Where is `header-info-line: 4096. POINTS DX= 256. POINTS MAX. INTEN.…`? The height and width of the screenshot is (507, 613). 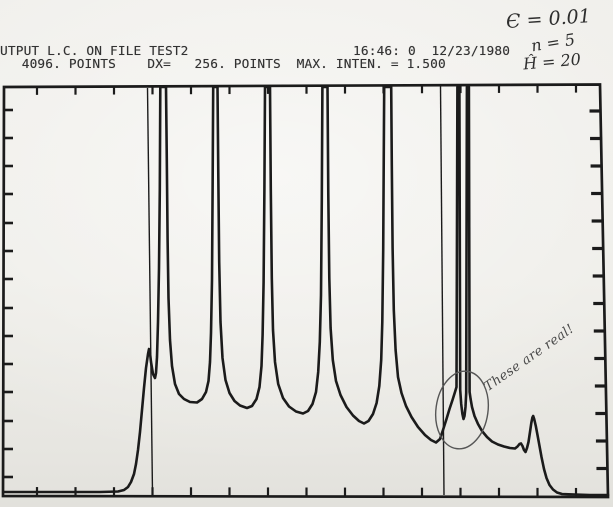 header-info-line: 4096. POINTS DX= 256. POINTS MAX. INTEN.… is located at coordinates (226, 64).